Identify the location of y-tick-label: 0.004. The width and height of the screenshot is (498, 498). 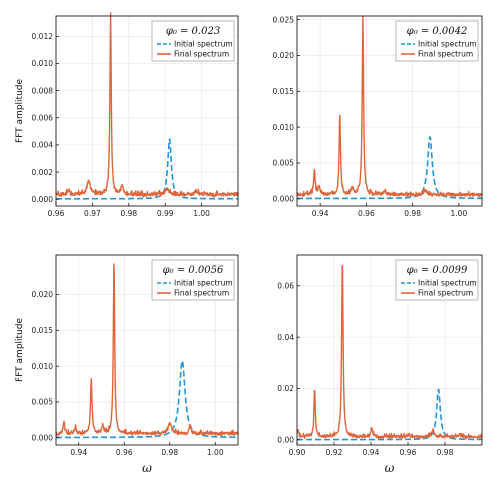
(43, 145).